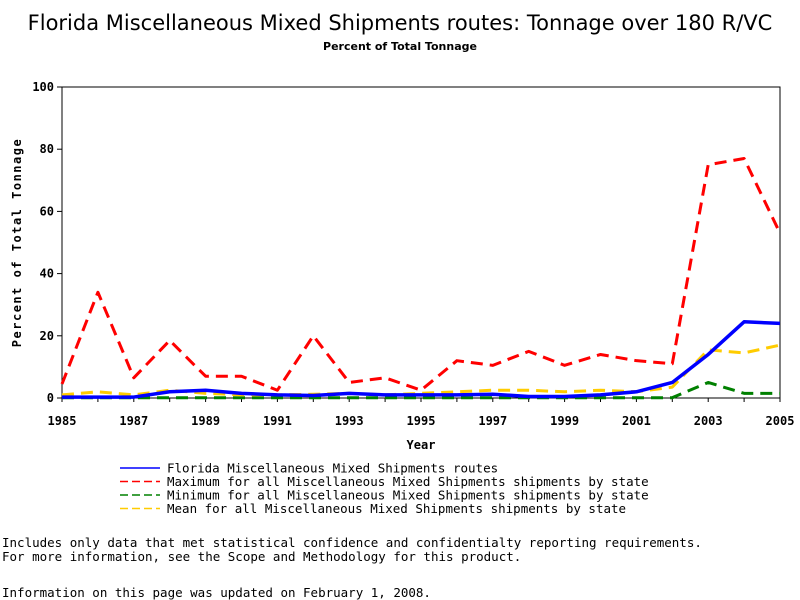 The image size is (800, 600). I want to click on chart-subtitle: Percent of Total Tonnage, so click(400, 46).